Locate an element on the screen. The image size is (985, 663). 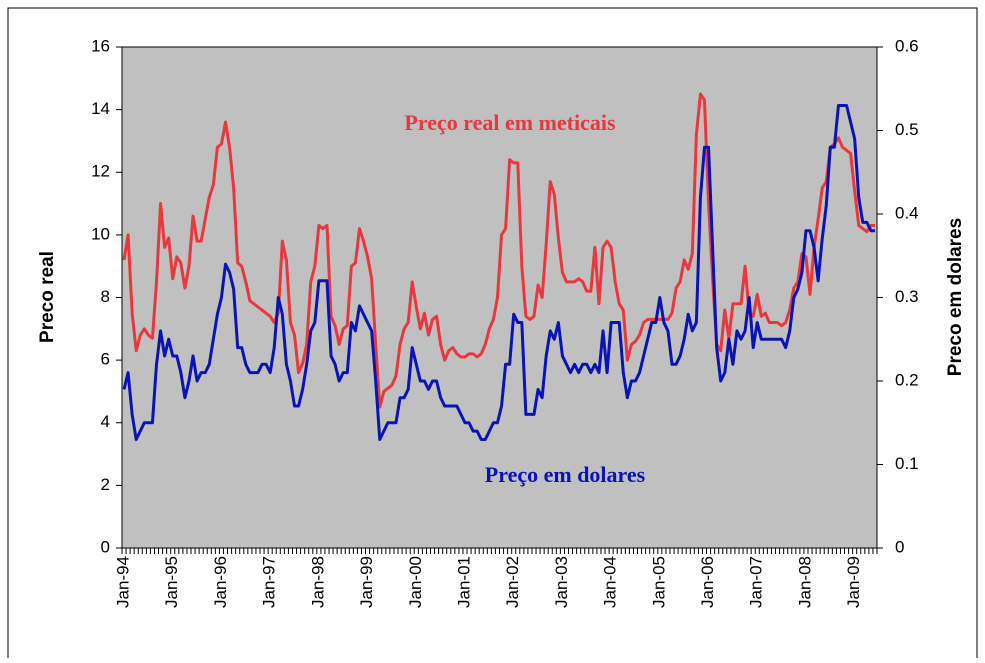
x-tick-label: Jan-04 is located at coordinates (610, 582).